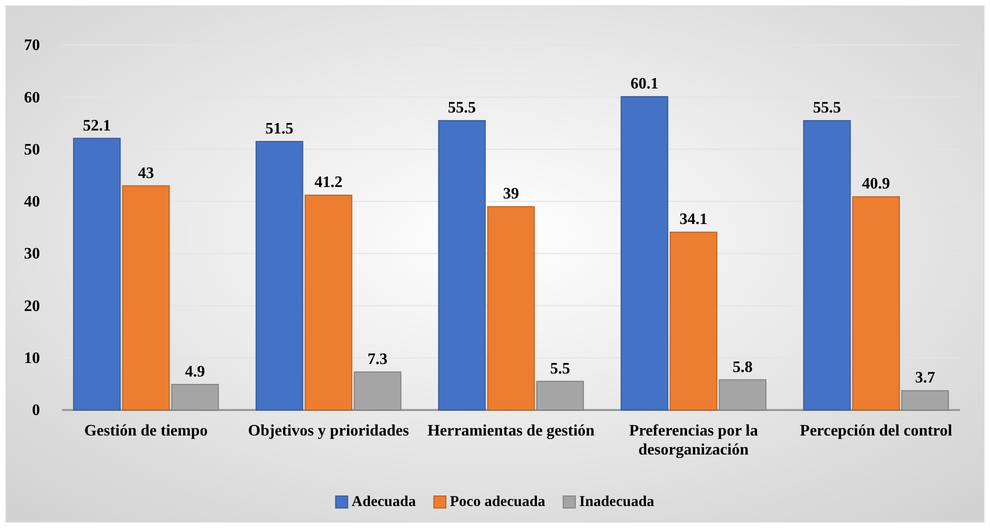 This screenshot has height=528, width=990. I want to click on data-label: 60.1, so click(644, 84).